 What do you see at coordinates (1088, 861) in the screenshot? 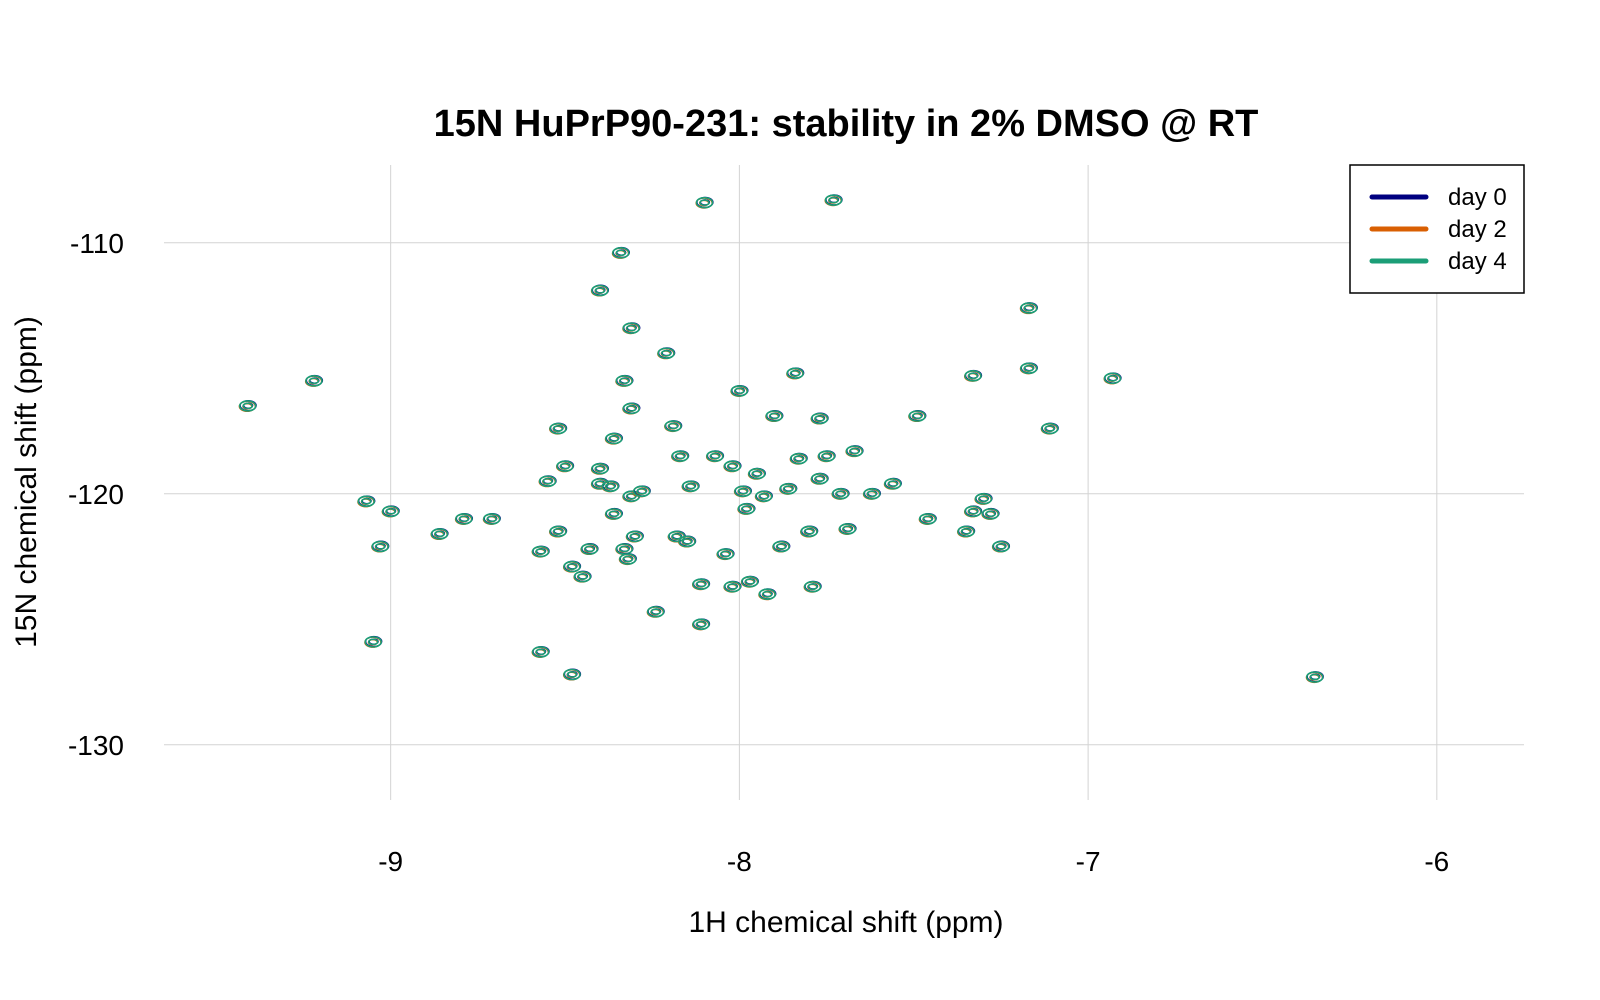
I see `x-tick-label: -7` at bounding box center [1088, 861].